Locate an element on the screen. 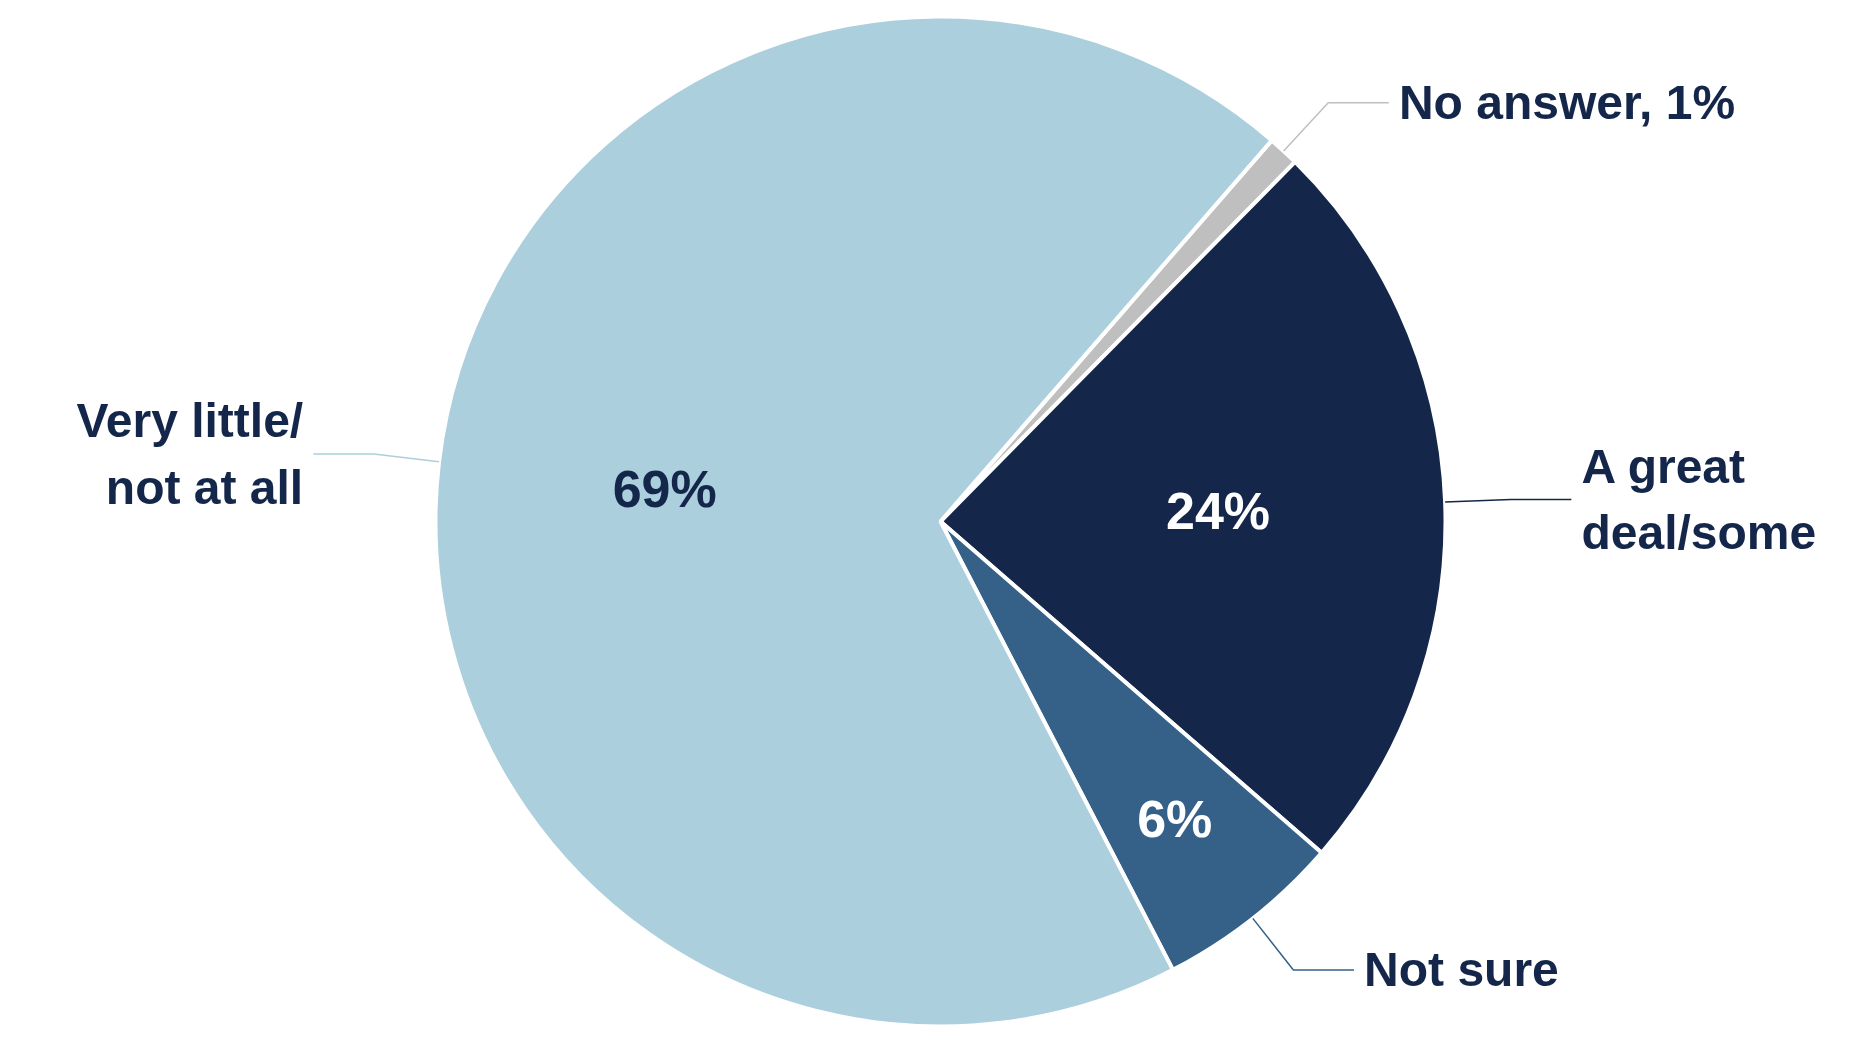 This screenshot has width=1876, height=1043. data-label: 69% is located at coordinates (664, 488).